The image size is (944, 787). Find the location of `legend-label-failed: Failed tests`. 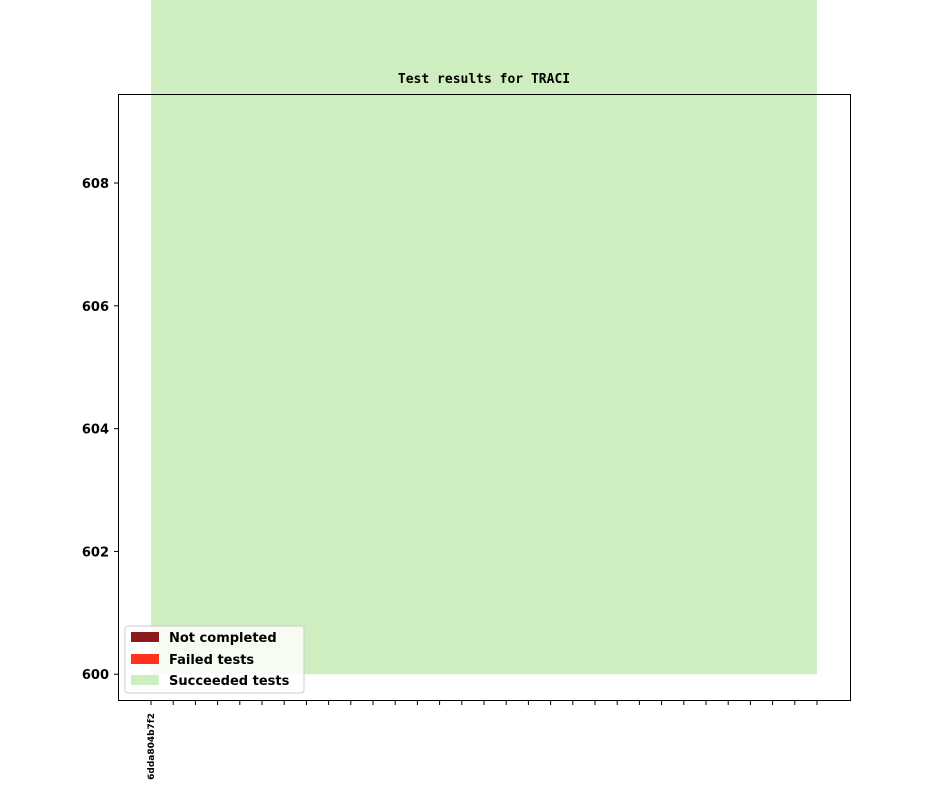

legend-label-failed: Failed tests is located at coordinates (211, 660).